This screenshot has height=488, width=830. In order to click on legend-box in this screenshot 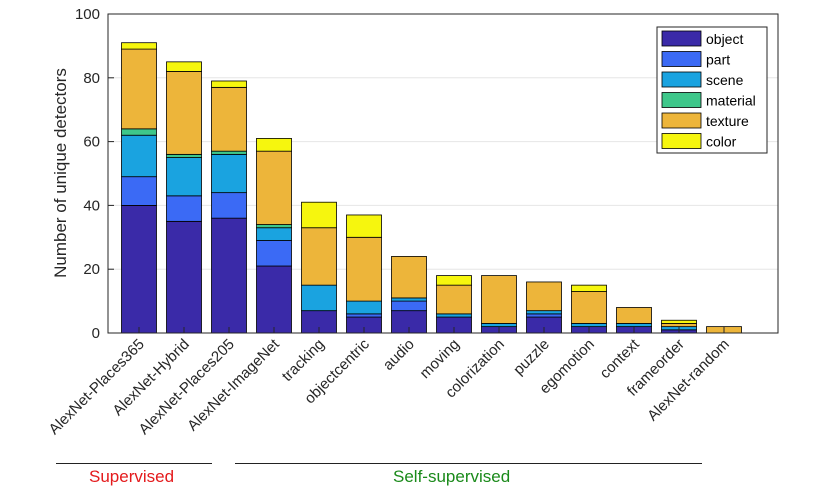, I will do `click(712, 90)`.